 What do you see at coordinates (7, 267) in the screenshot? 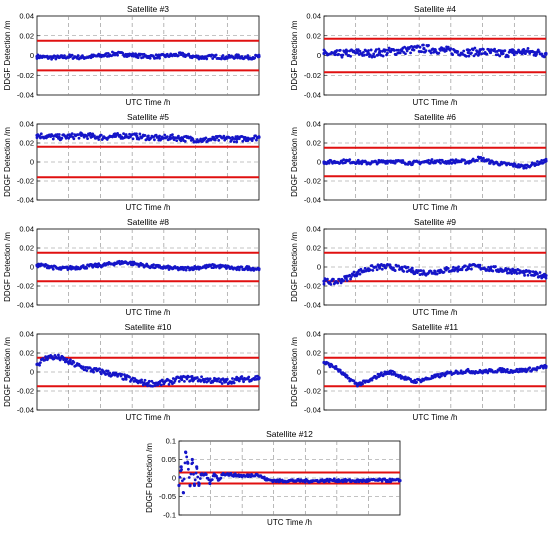
I see `y-axis-label: DDGF Detection /m` at bounding box center [7, 267].